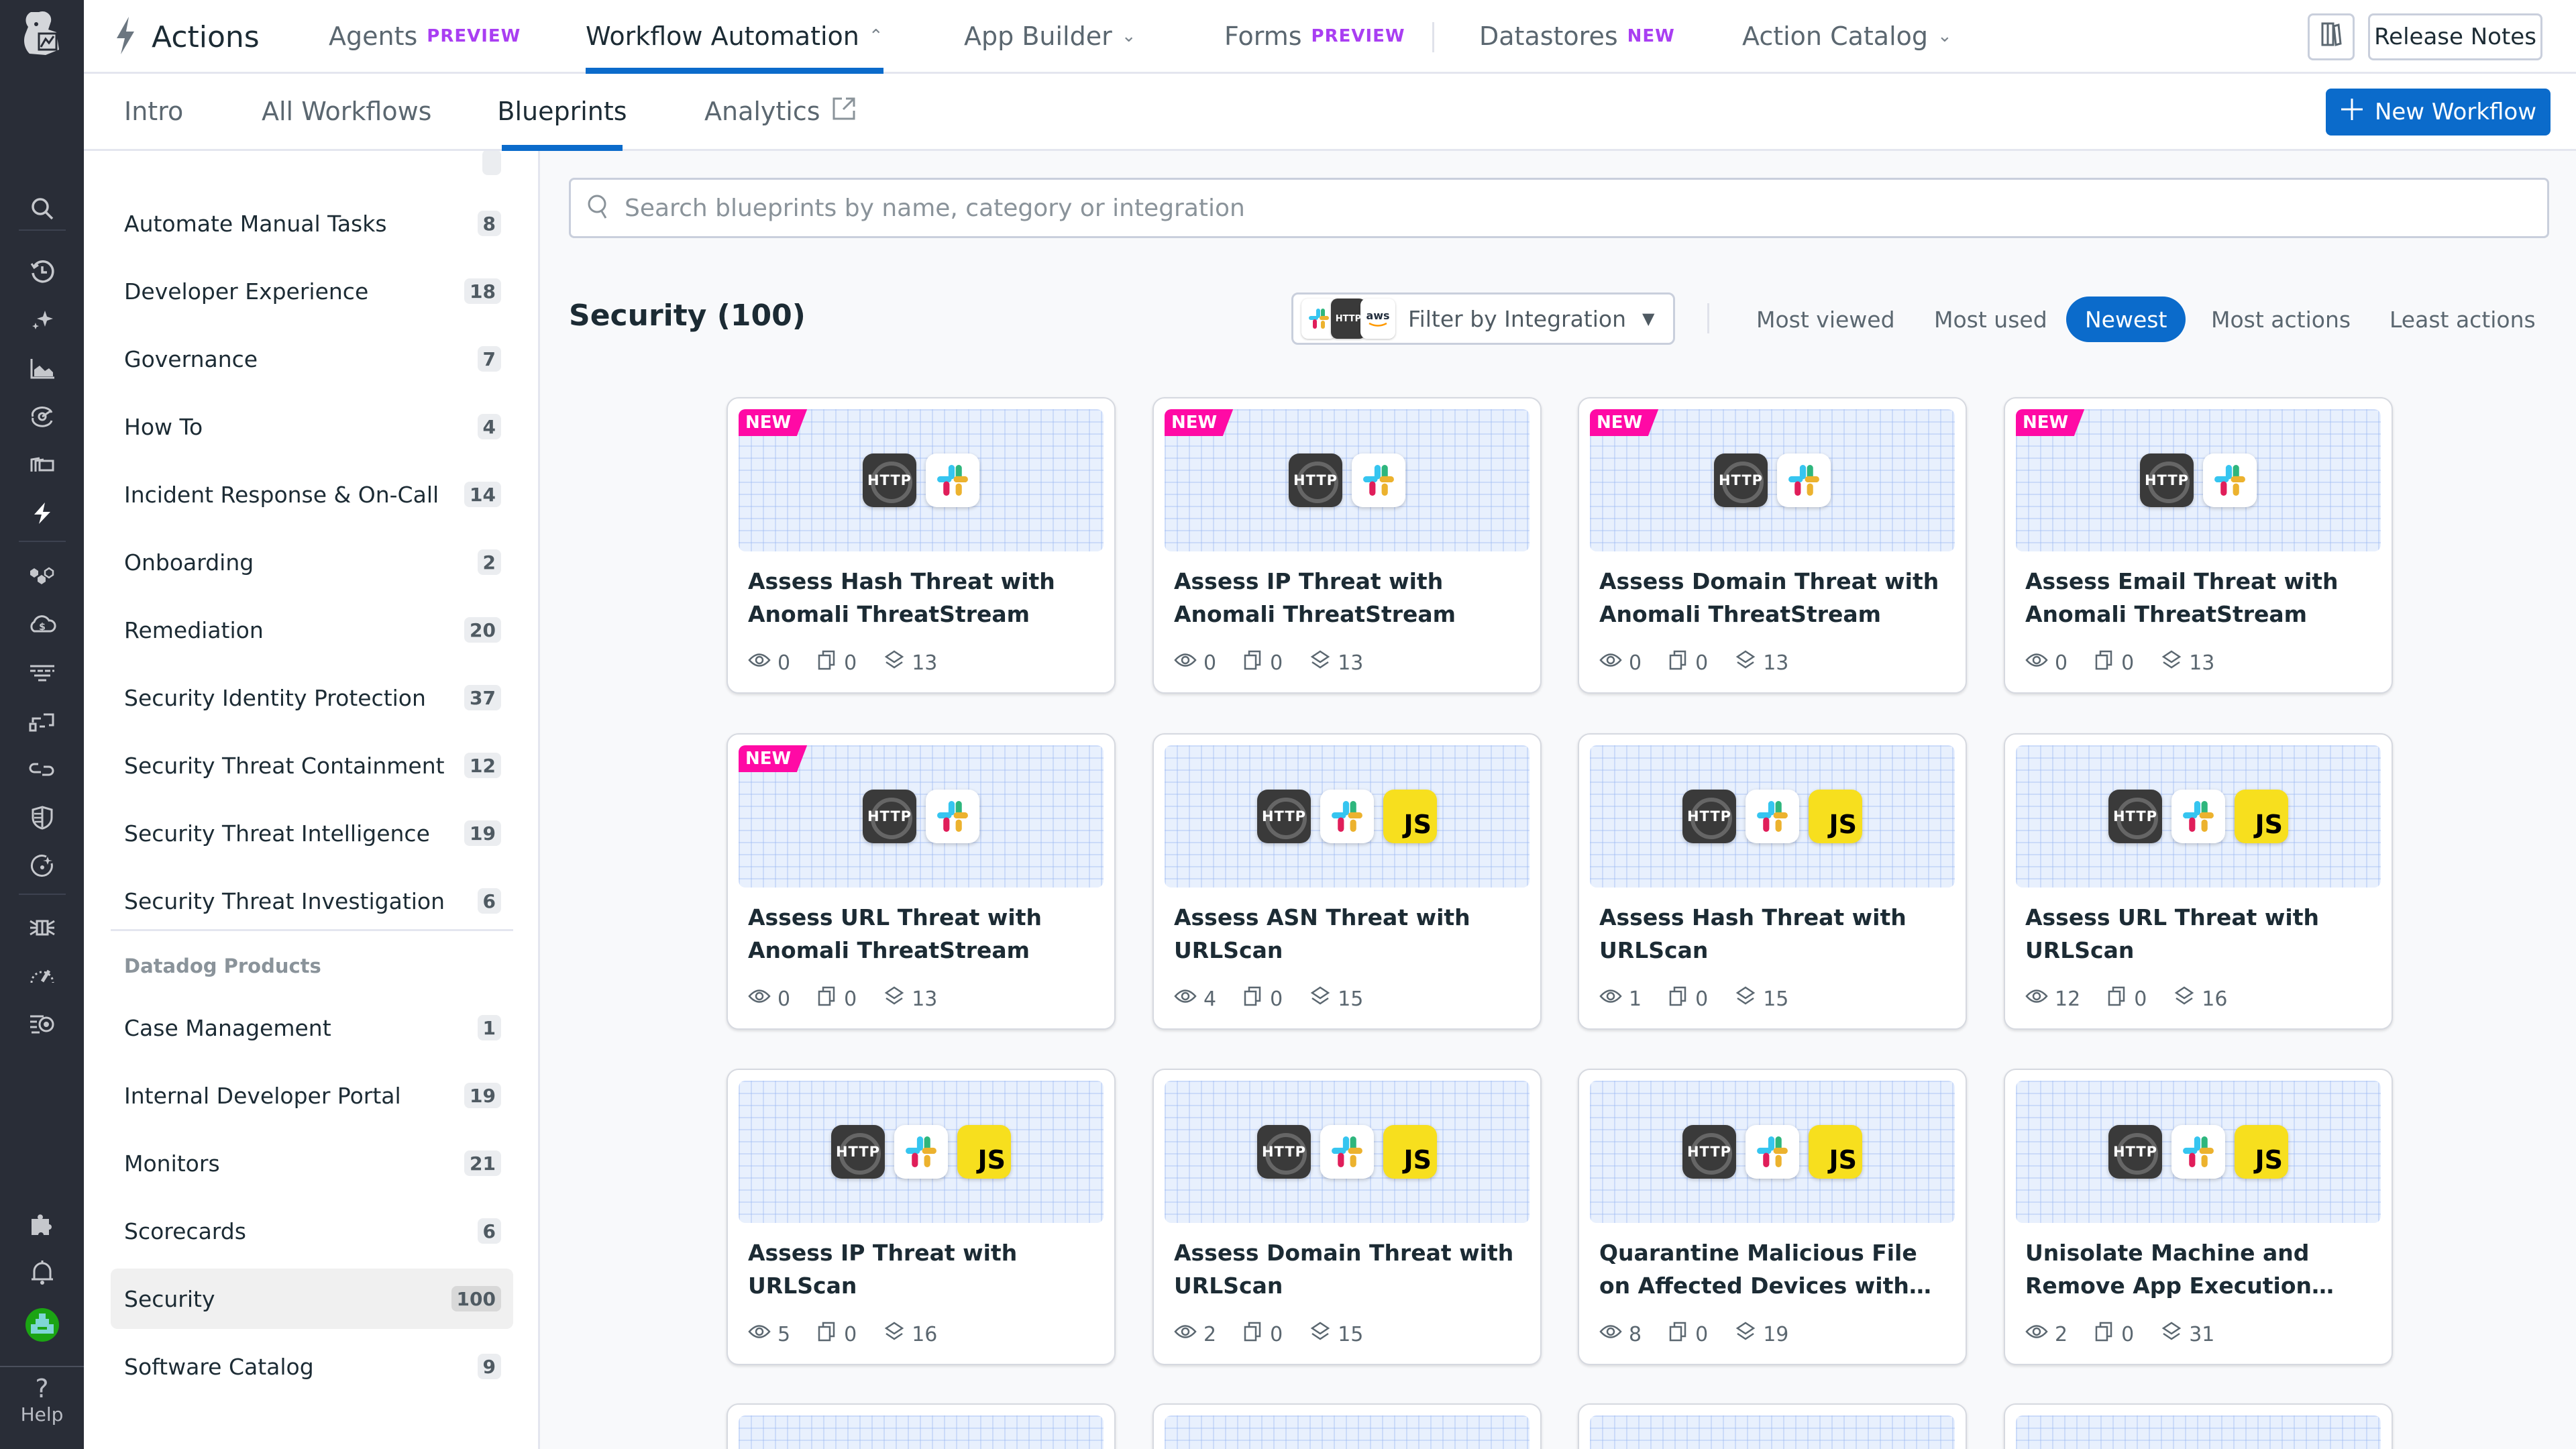 This screenshot has height=1449, width=2576. I want to click on logs-icon, so click(42, 673).